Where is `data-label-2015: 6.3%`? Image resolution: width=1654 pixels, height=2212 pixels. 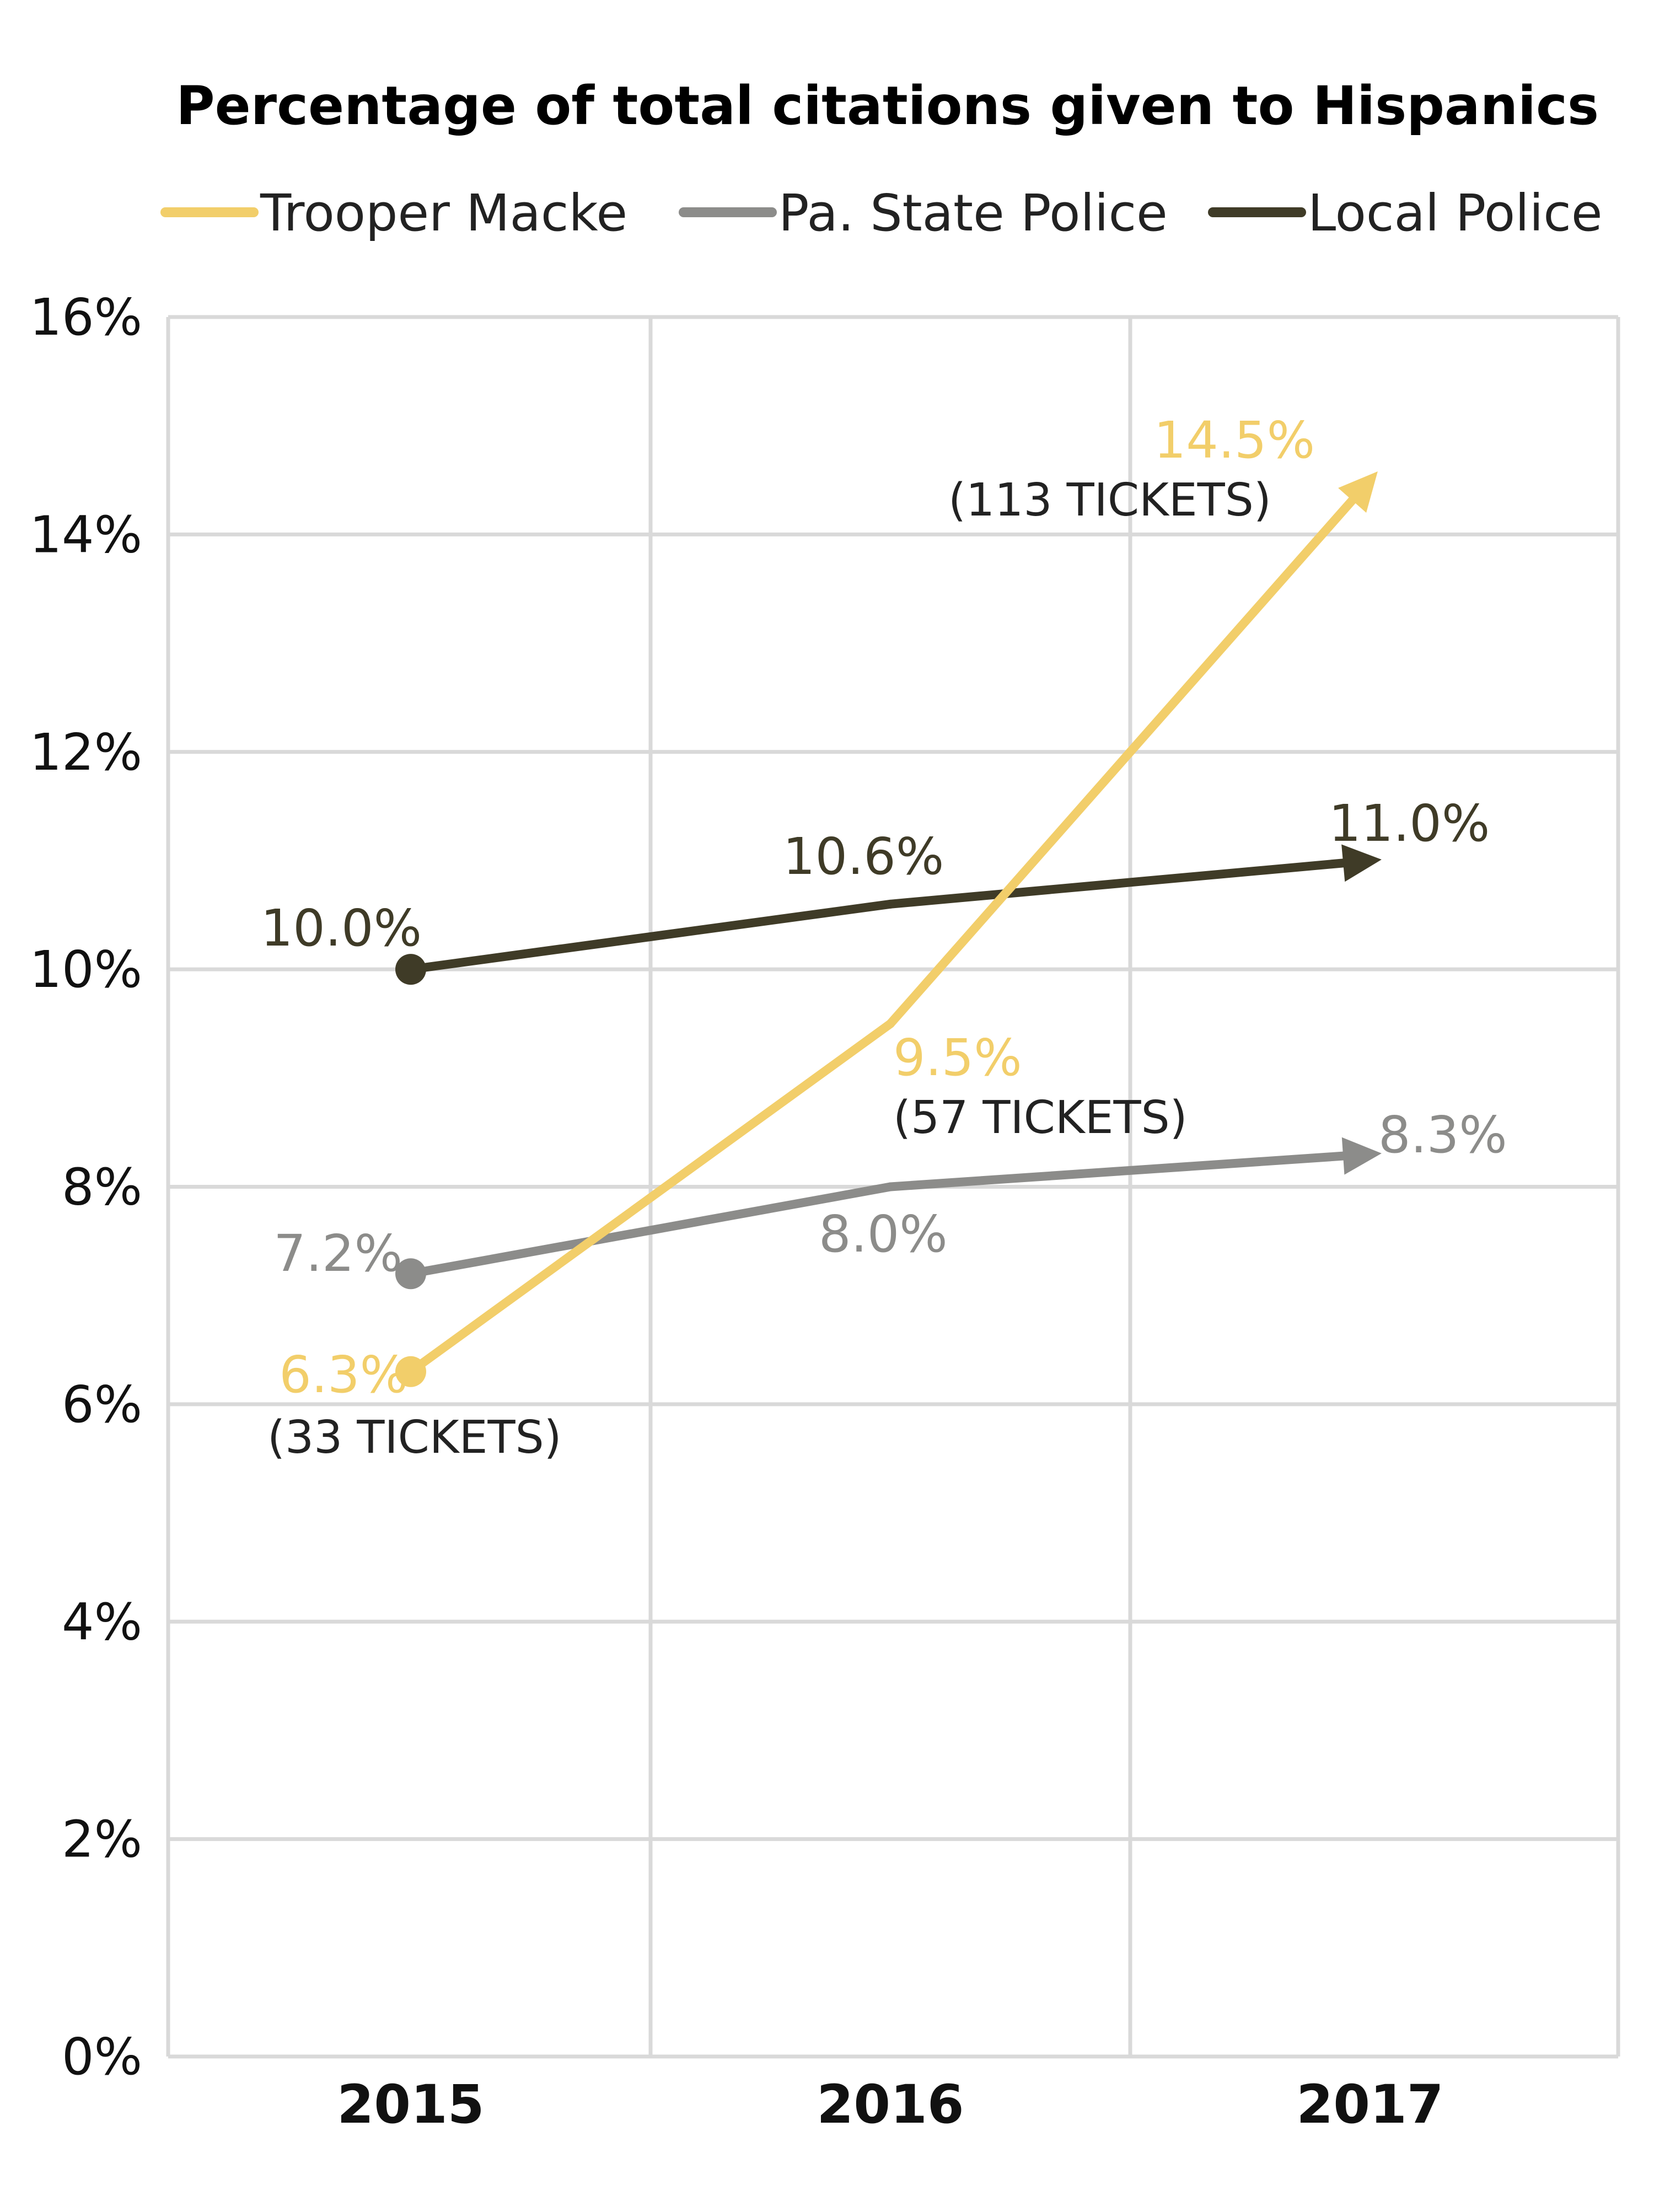
data-label-2015: 6.3% is located at coordinates (343, 1374).